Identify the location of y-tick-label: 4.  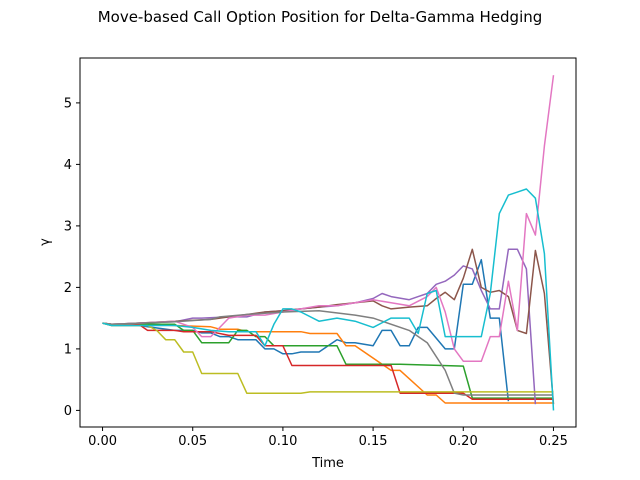
(68, 165).